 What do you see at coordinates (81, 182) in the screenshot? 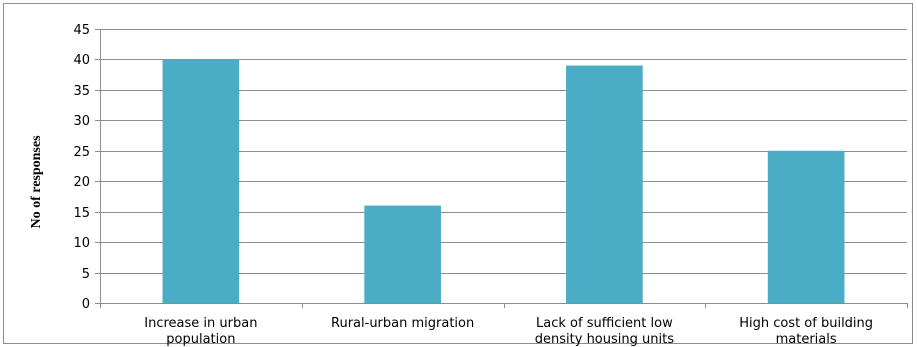
I see `y-tick-label: 20` at bounding box center [81, 182].